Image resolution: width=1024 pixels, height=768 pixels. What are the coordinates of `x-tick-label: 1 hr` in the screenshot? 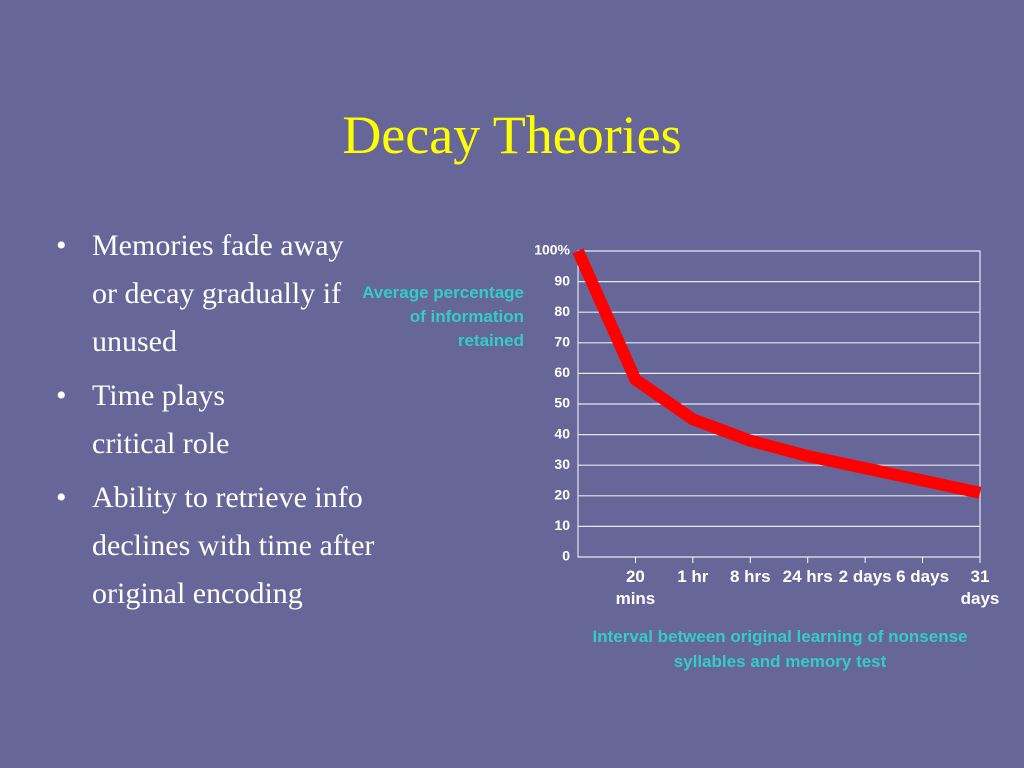 It's located at (693, 576).